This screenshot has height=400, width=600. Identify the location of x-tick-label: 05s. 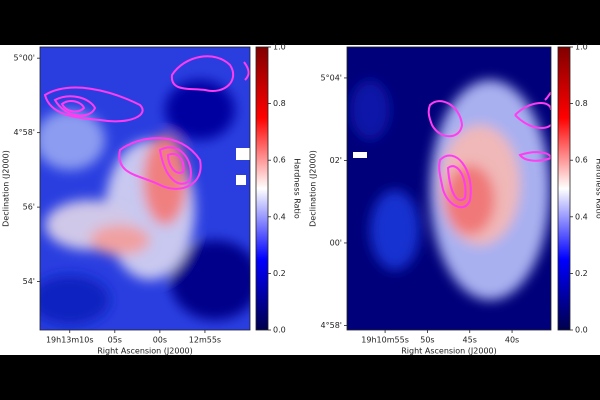
(115, 340).